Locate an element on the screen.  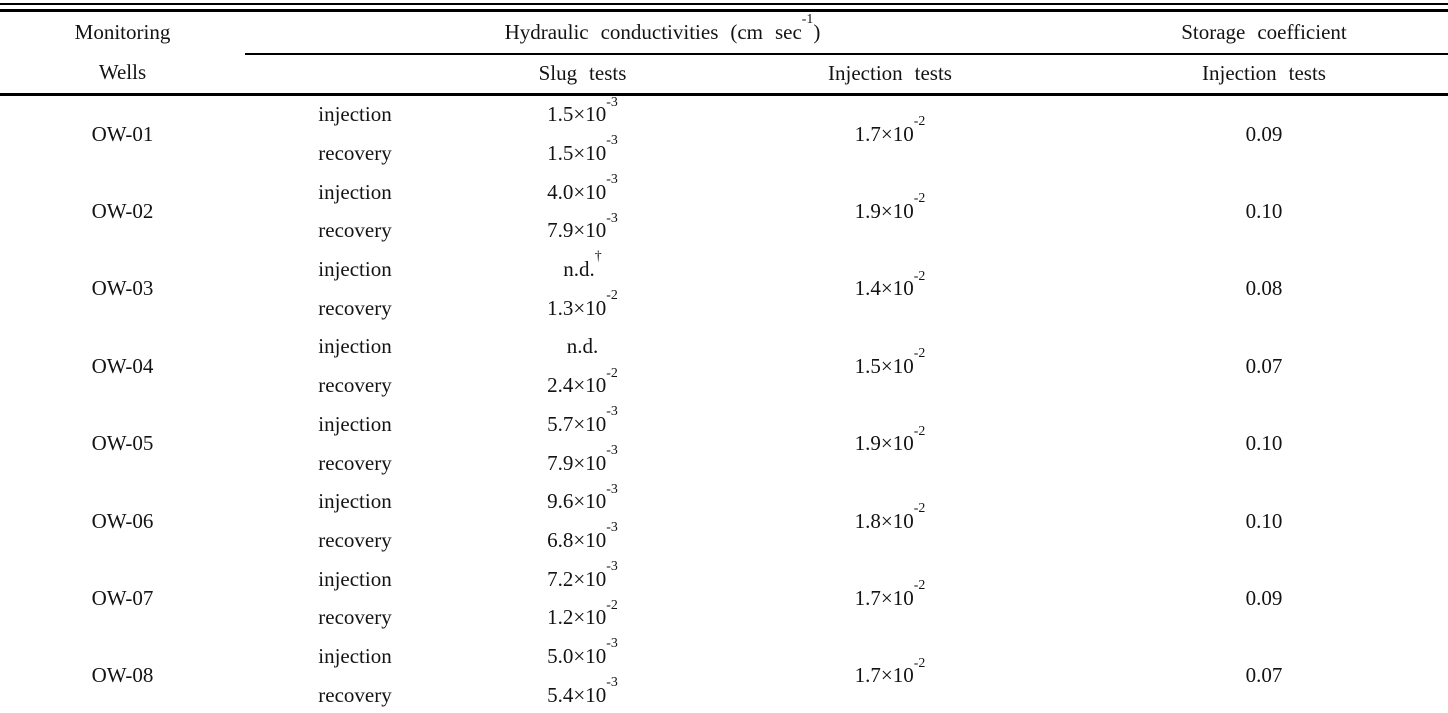
storage-coefficient-cell: 0.08 is located at coordinates (1264, 288).